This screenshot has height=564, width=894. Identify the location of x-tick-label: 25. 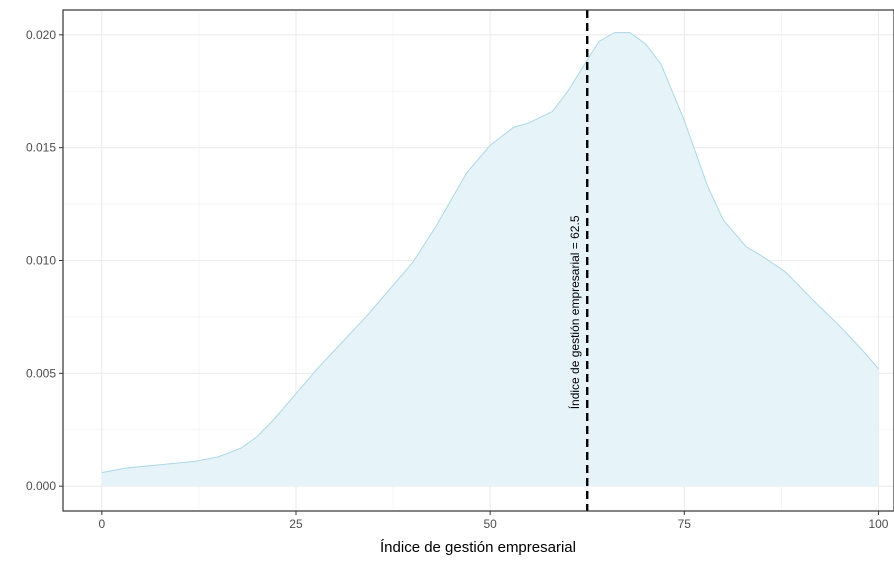
(296, 524).